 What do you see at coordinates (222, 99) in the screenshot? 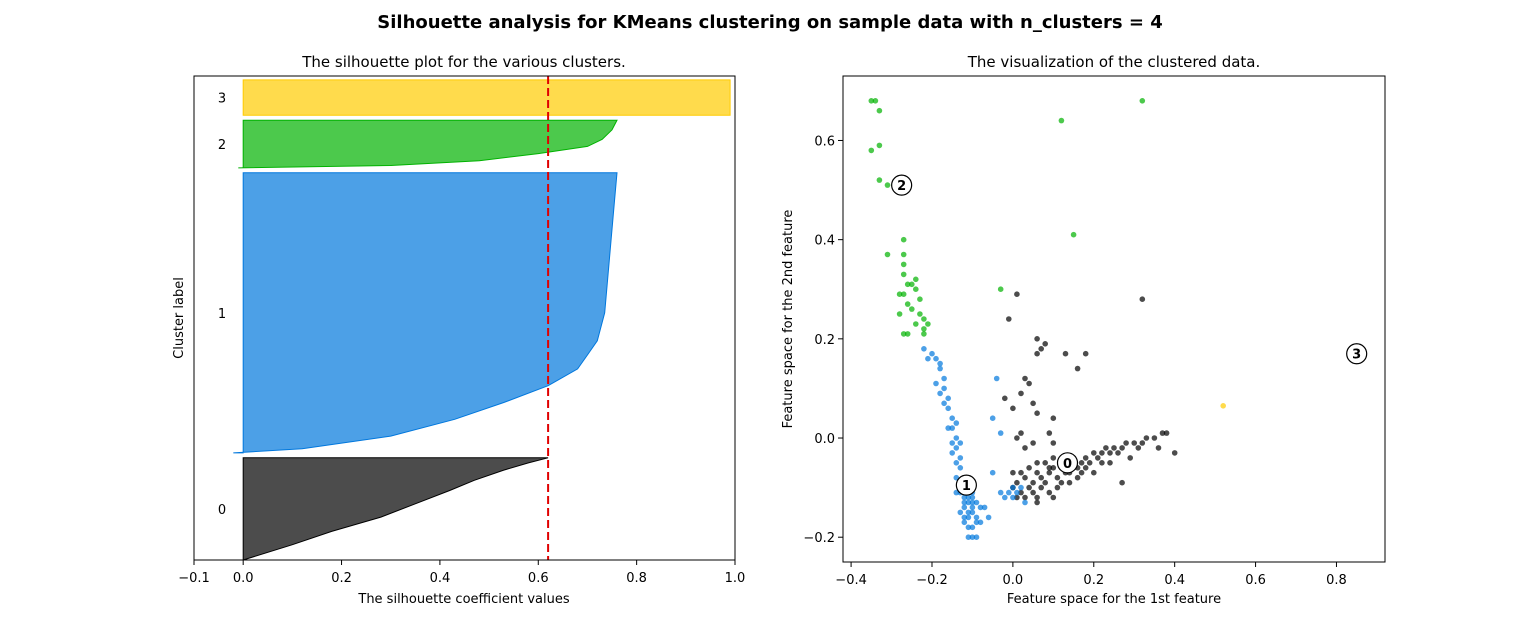
I see `cluster-label-3: 3` at bounding box center [222, 99].